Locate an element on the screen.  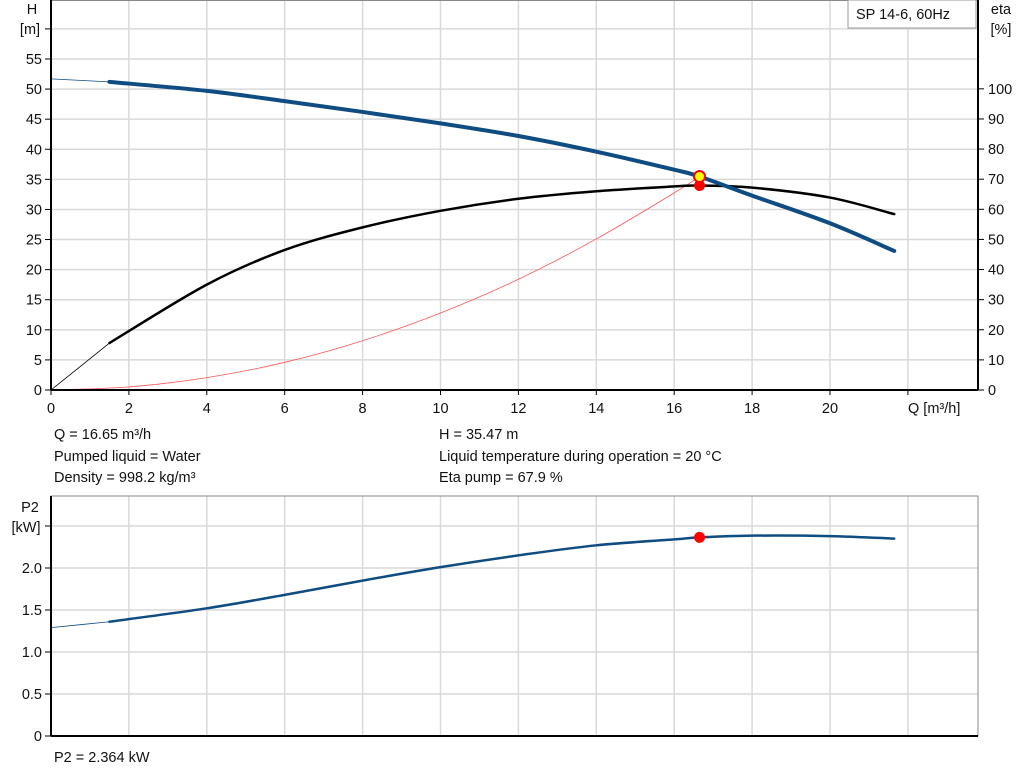
h-tick-label: 40 is located at coordinates (34, 150).